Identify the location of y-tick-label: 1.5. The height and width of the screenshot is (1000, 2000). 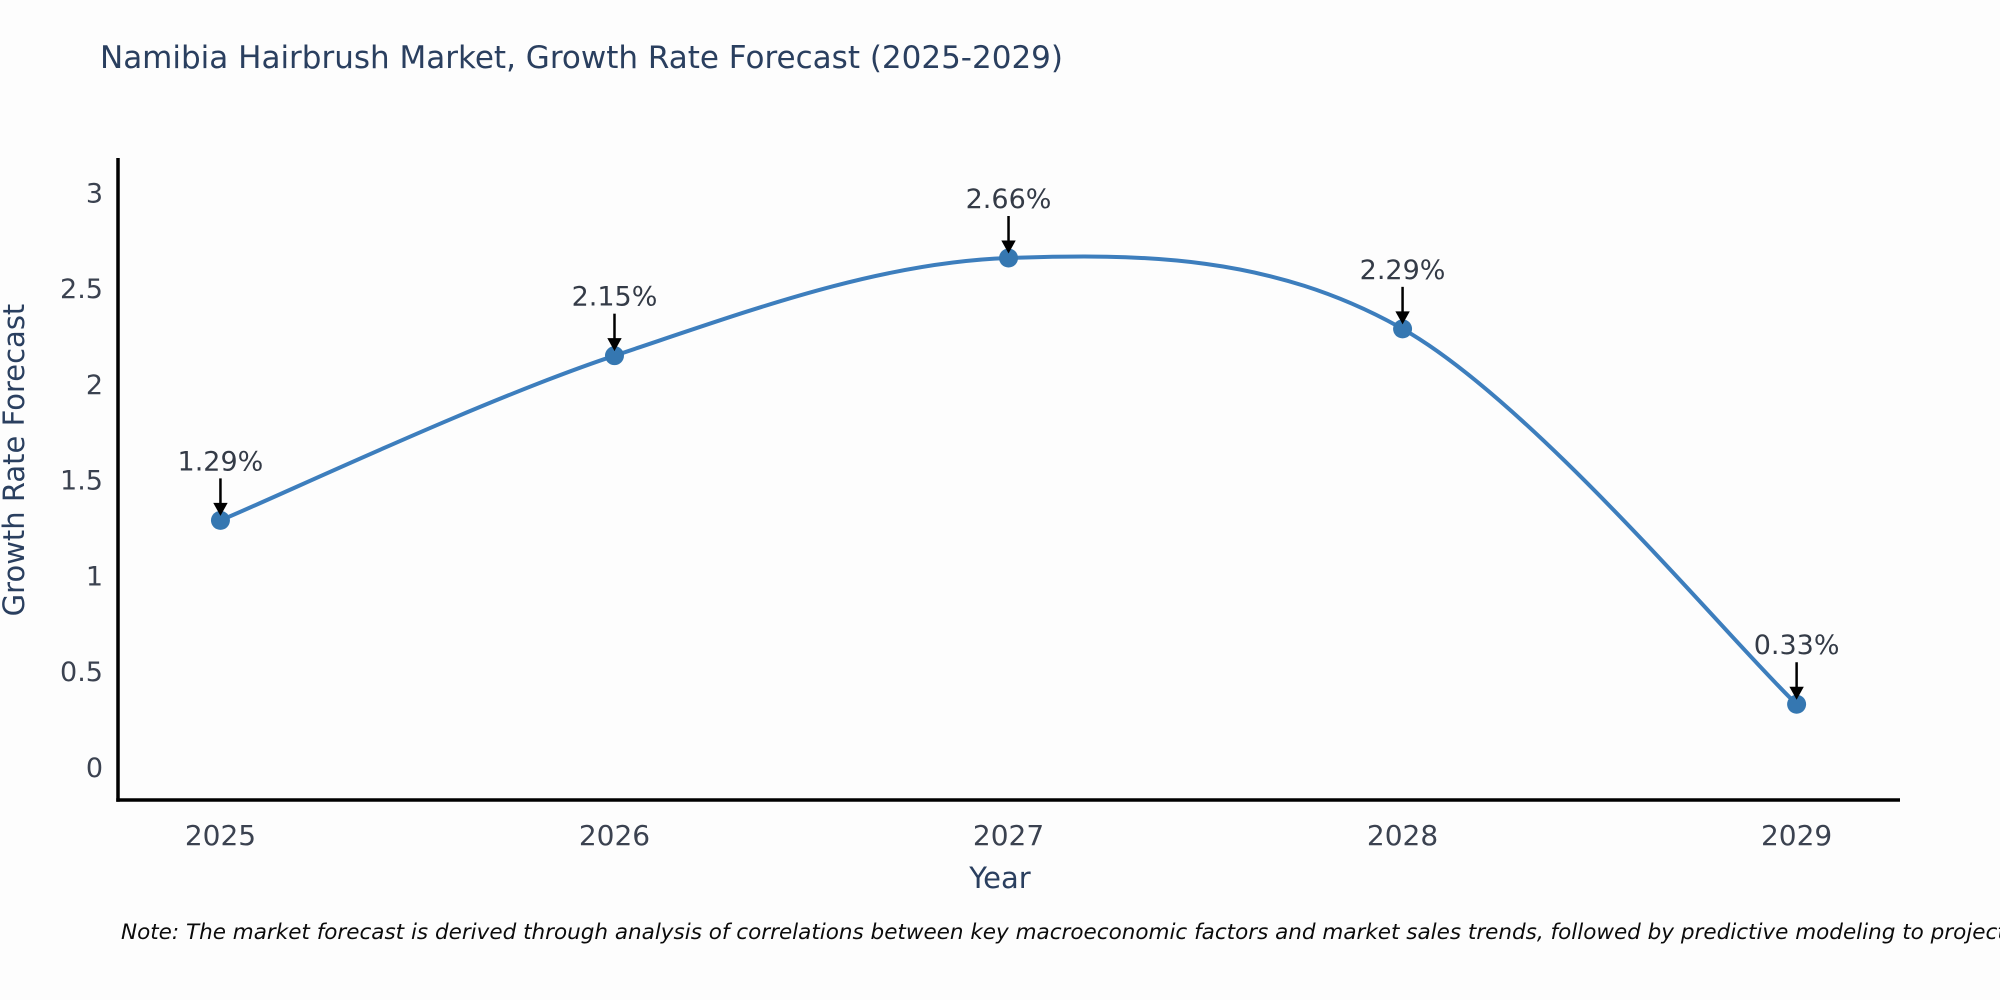
(81, 481).